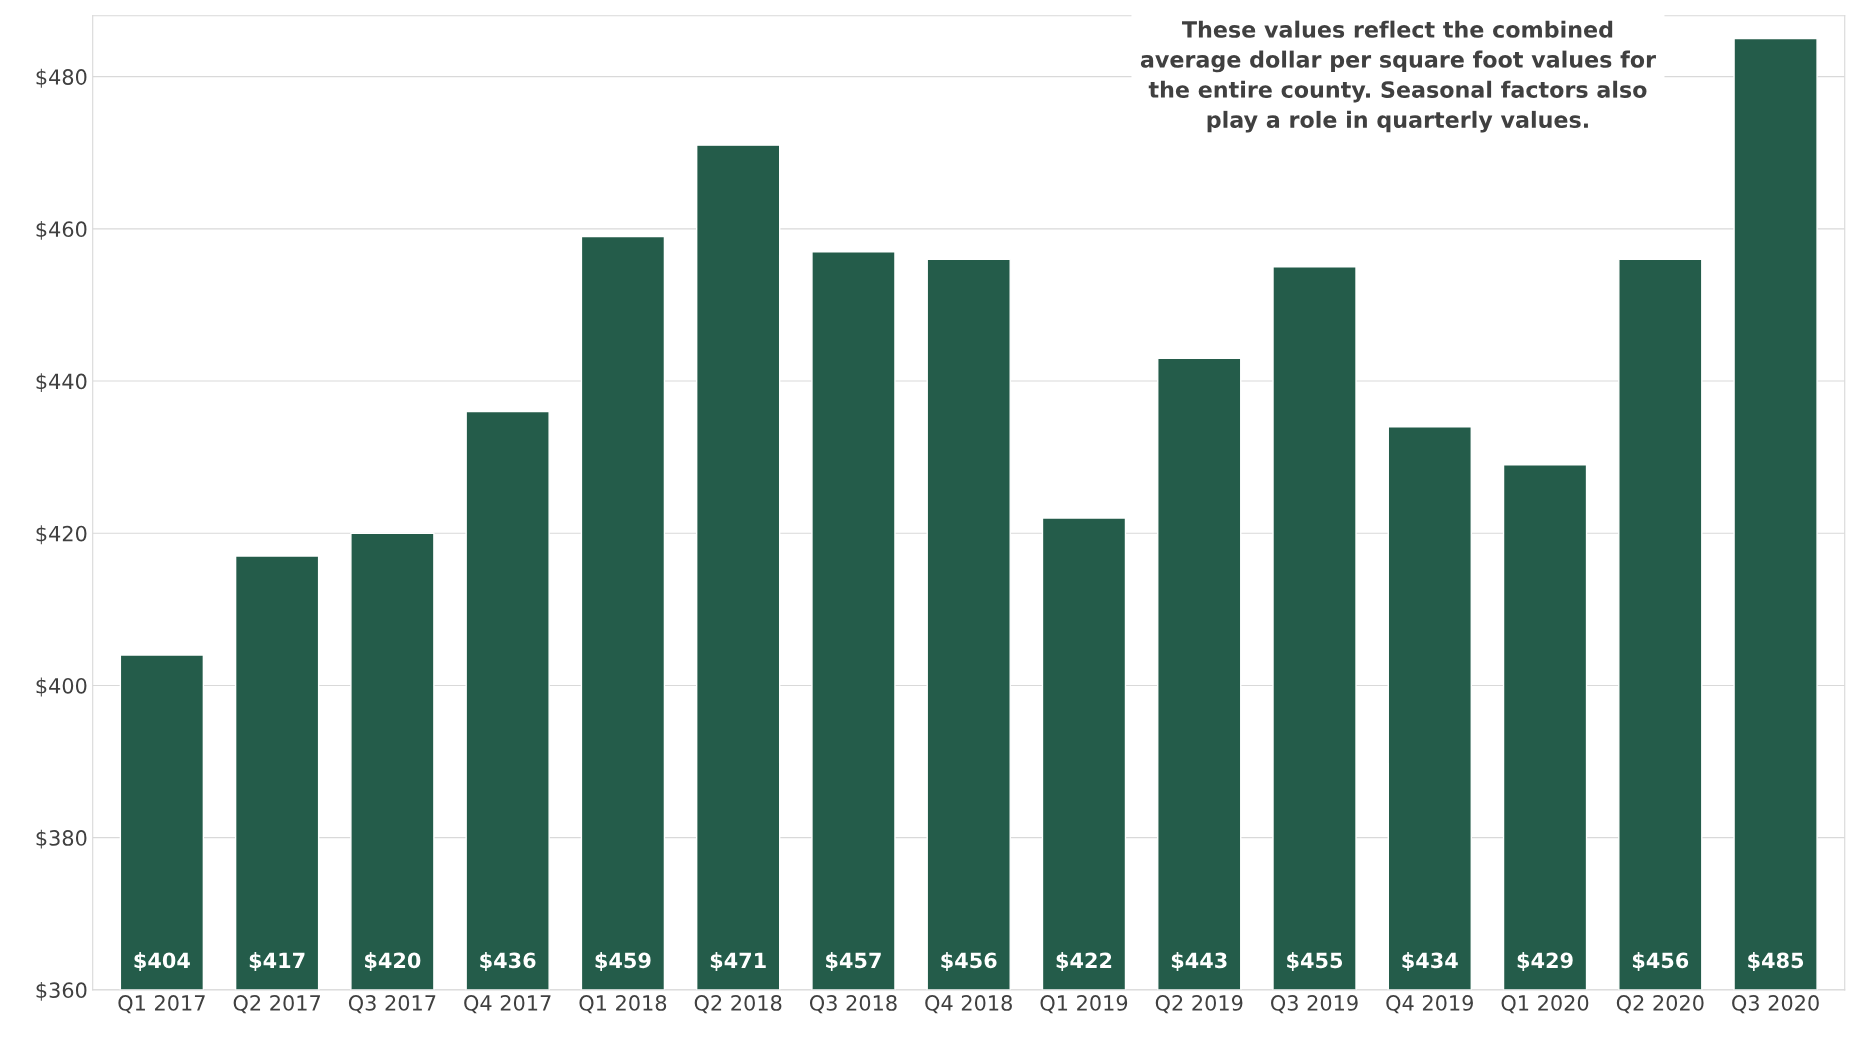 This screenshot has height=1053, width=1854. What do you see at coordinates (162, 962) in the screenshot?
I see `data-label: $404` at bounding box center [162, 962].